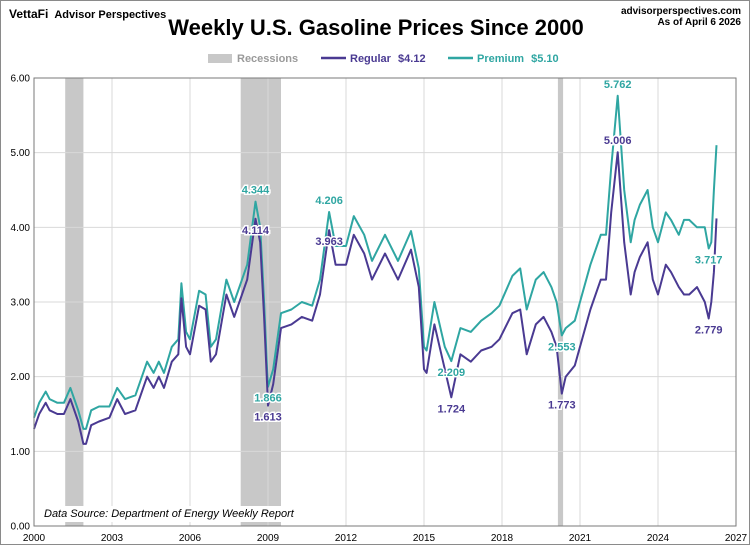 The width and height of the screenshot is (750, 545). Describe the element at coordinates (736, 538) in the screenshot. I see `x-tick-2027: 2027` at that location.